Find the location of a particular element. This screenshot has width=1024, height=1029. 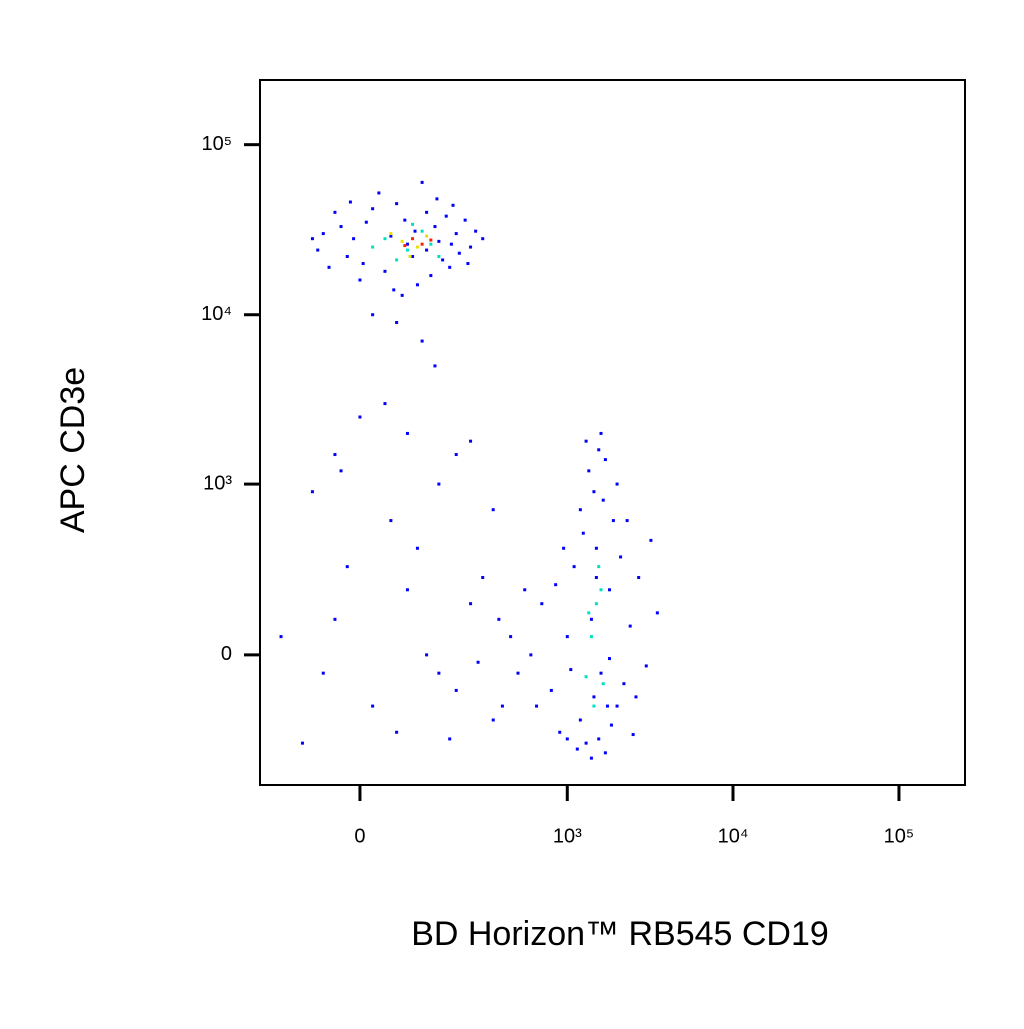

y-axis-label: APC CD3e is located at coordinates (73, 450).